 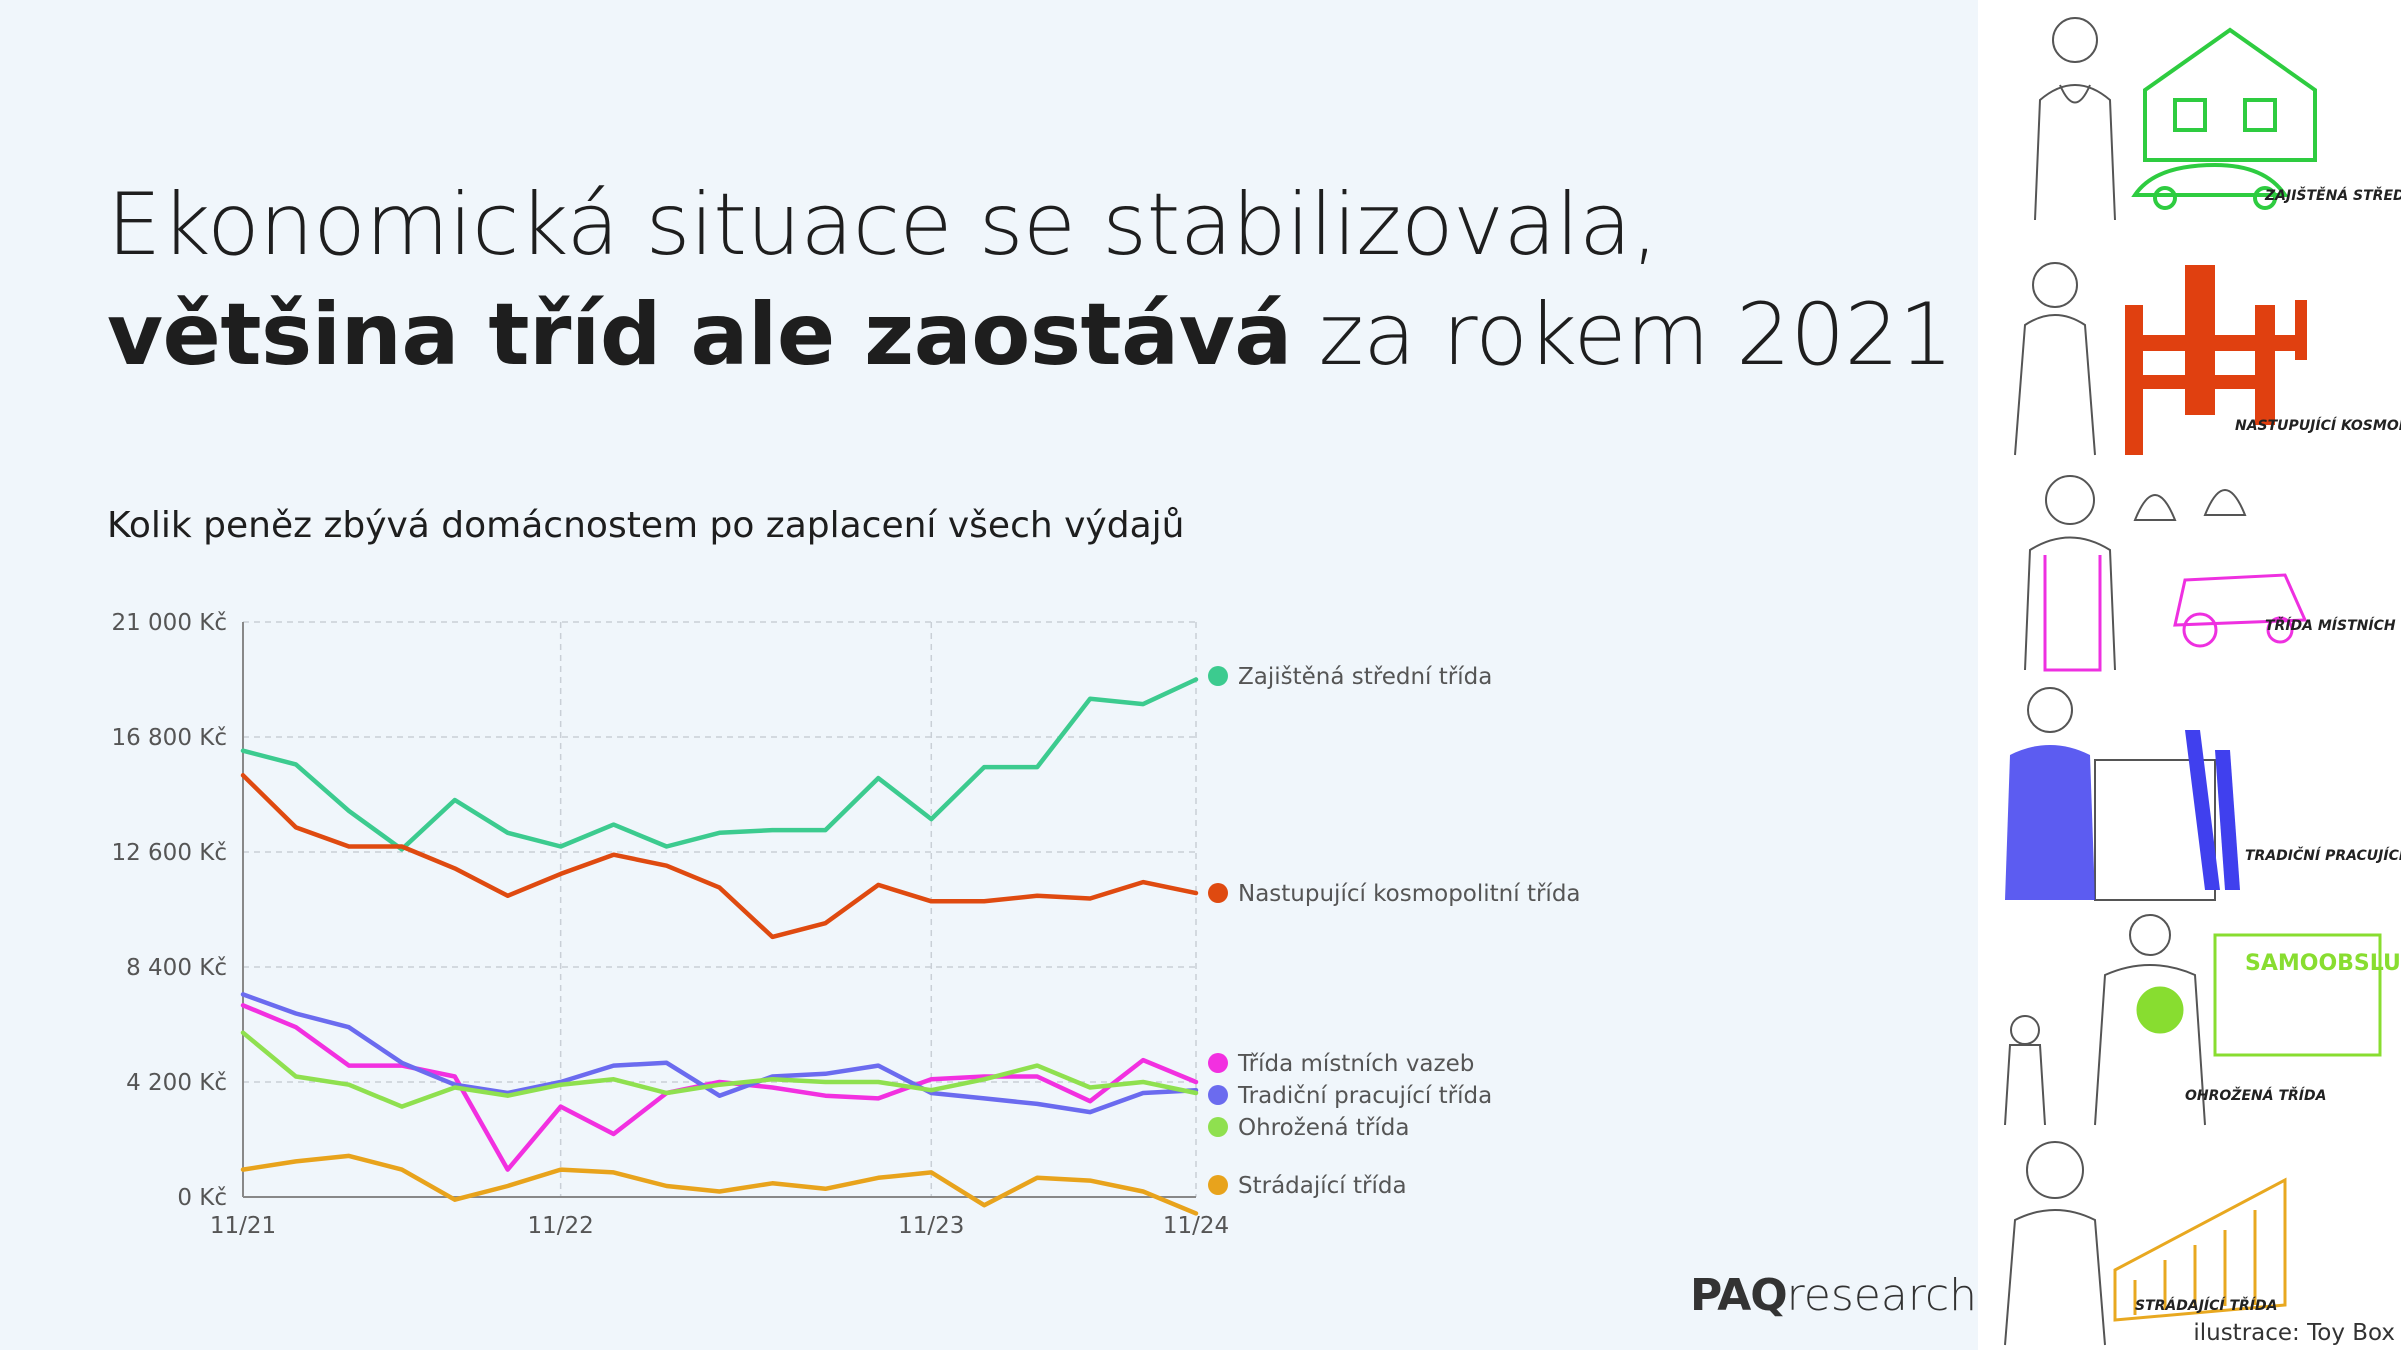 What do you see at coordinates (1834, 1295) in the screenshot?
I see `paq-research-logo: PAQresearch` at bounding box center [1834, 1295].